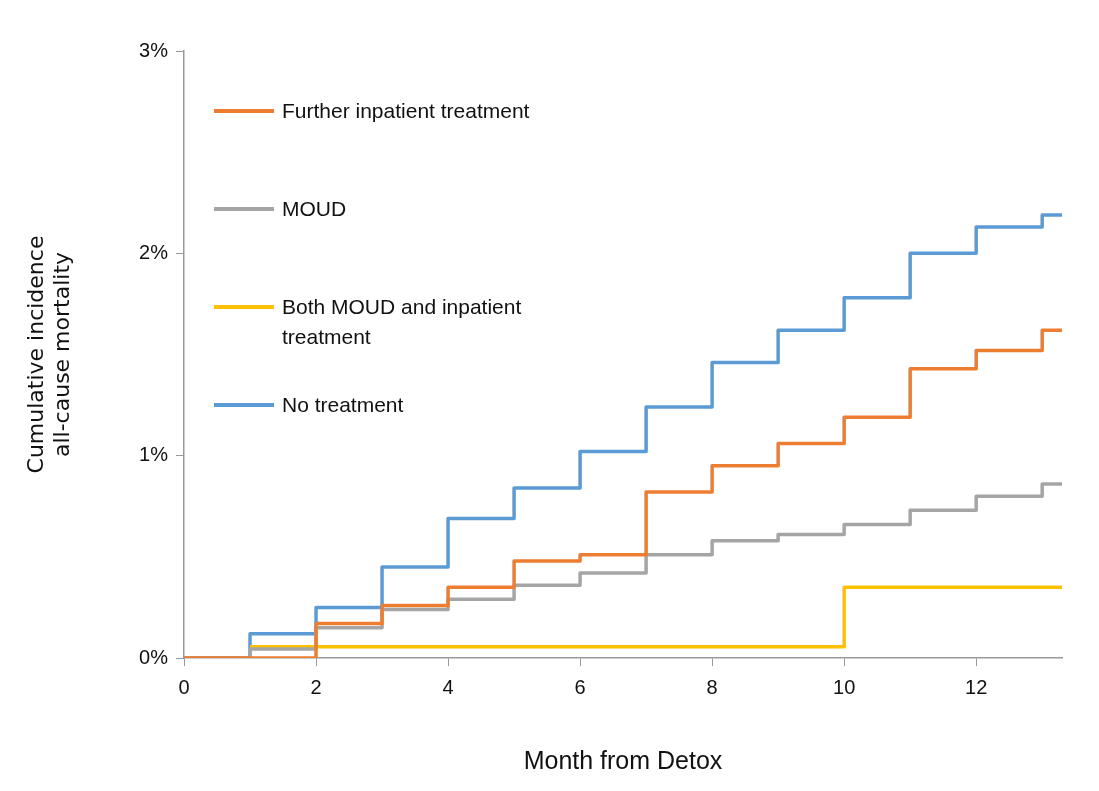 The image size is (1099, 791). Describe the element at coordinates (48, 354) in the screenshot. I see `y-axis-title: Cumulative incidence all-cause mortality` at that location.